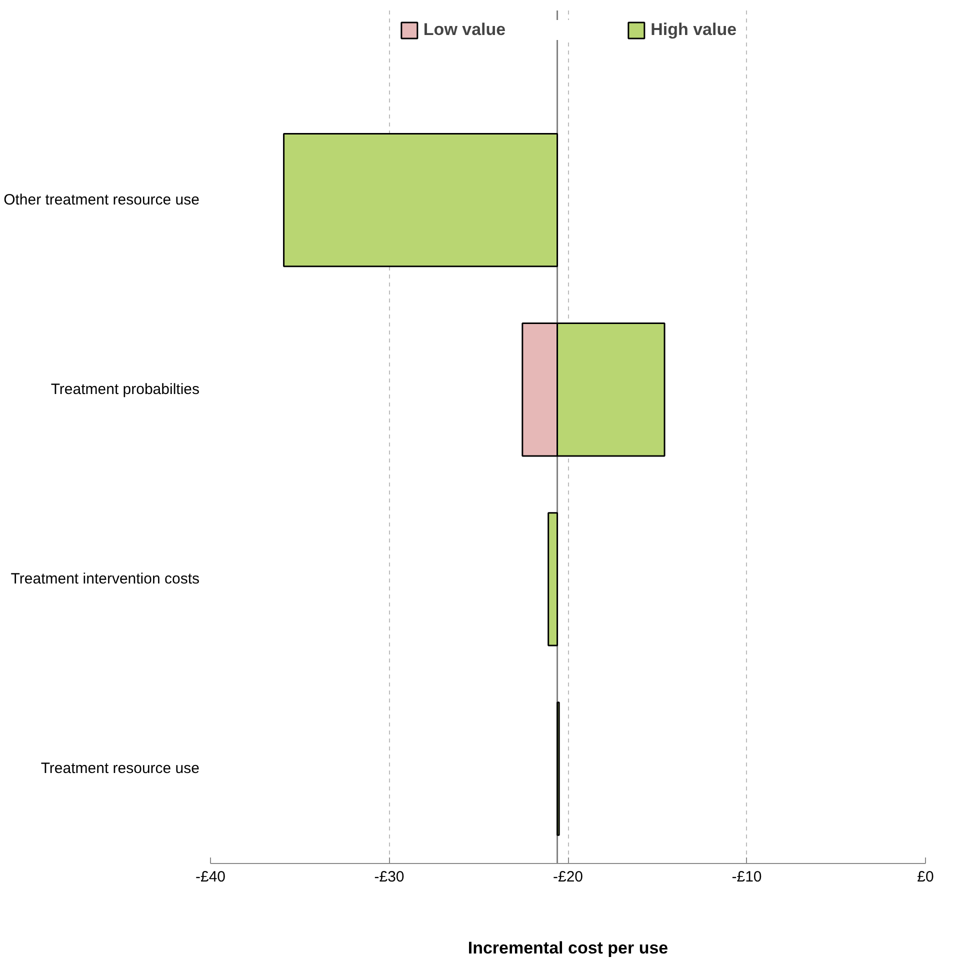  Describe the element at coordinates (120, 769) in the screenshot. I see `y-tick-label: Treatment resource use` at that location.